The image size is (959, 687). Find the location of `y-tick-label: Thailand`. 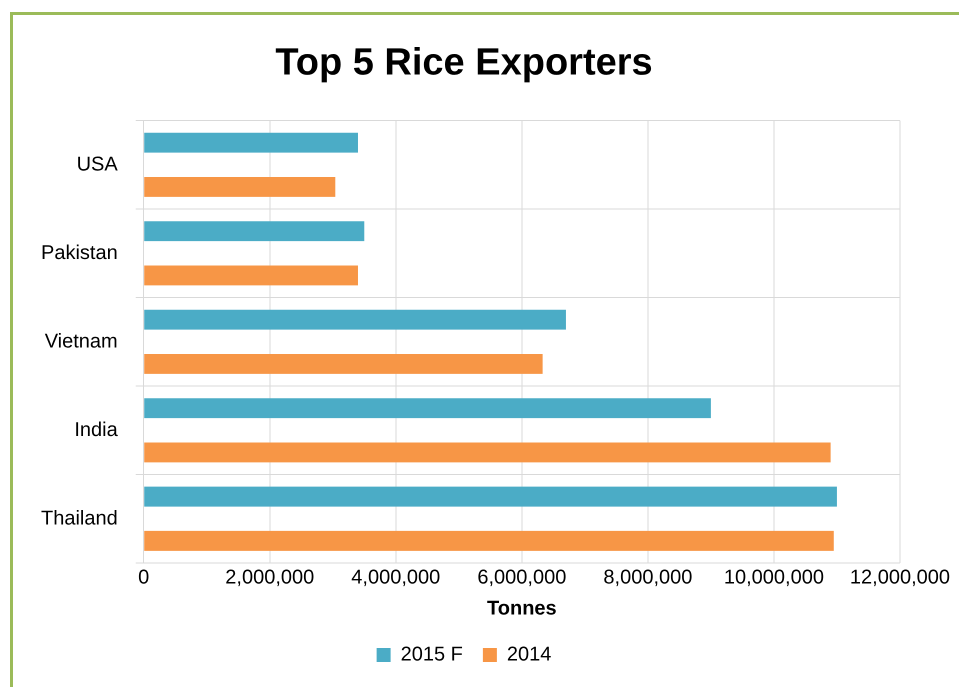

y-tick-label: Thailand is located at coordinates (79, 518).